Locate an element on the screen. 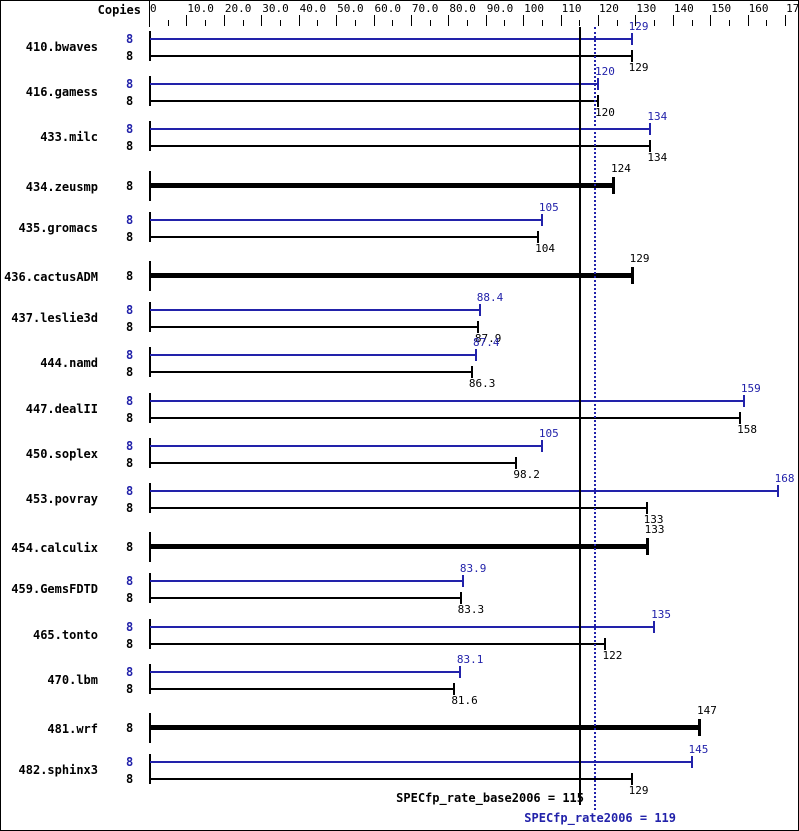 This screenshot has width=799, height=831. axis-tick-label: 100 is located at coordinates (534, 8).